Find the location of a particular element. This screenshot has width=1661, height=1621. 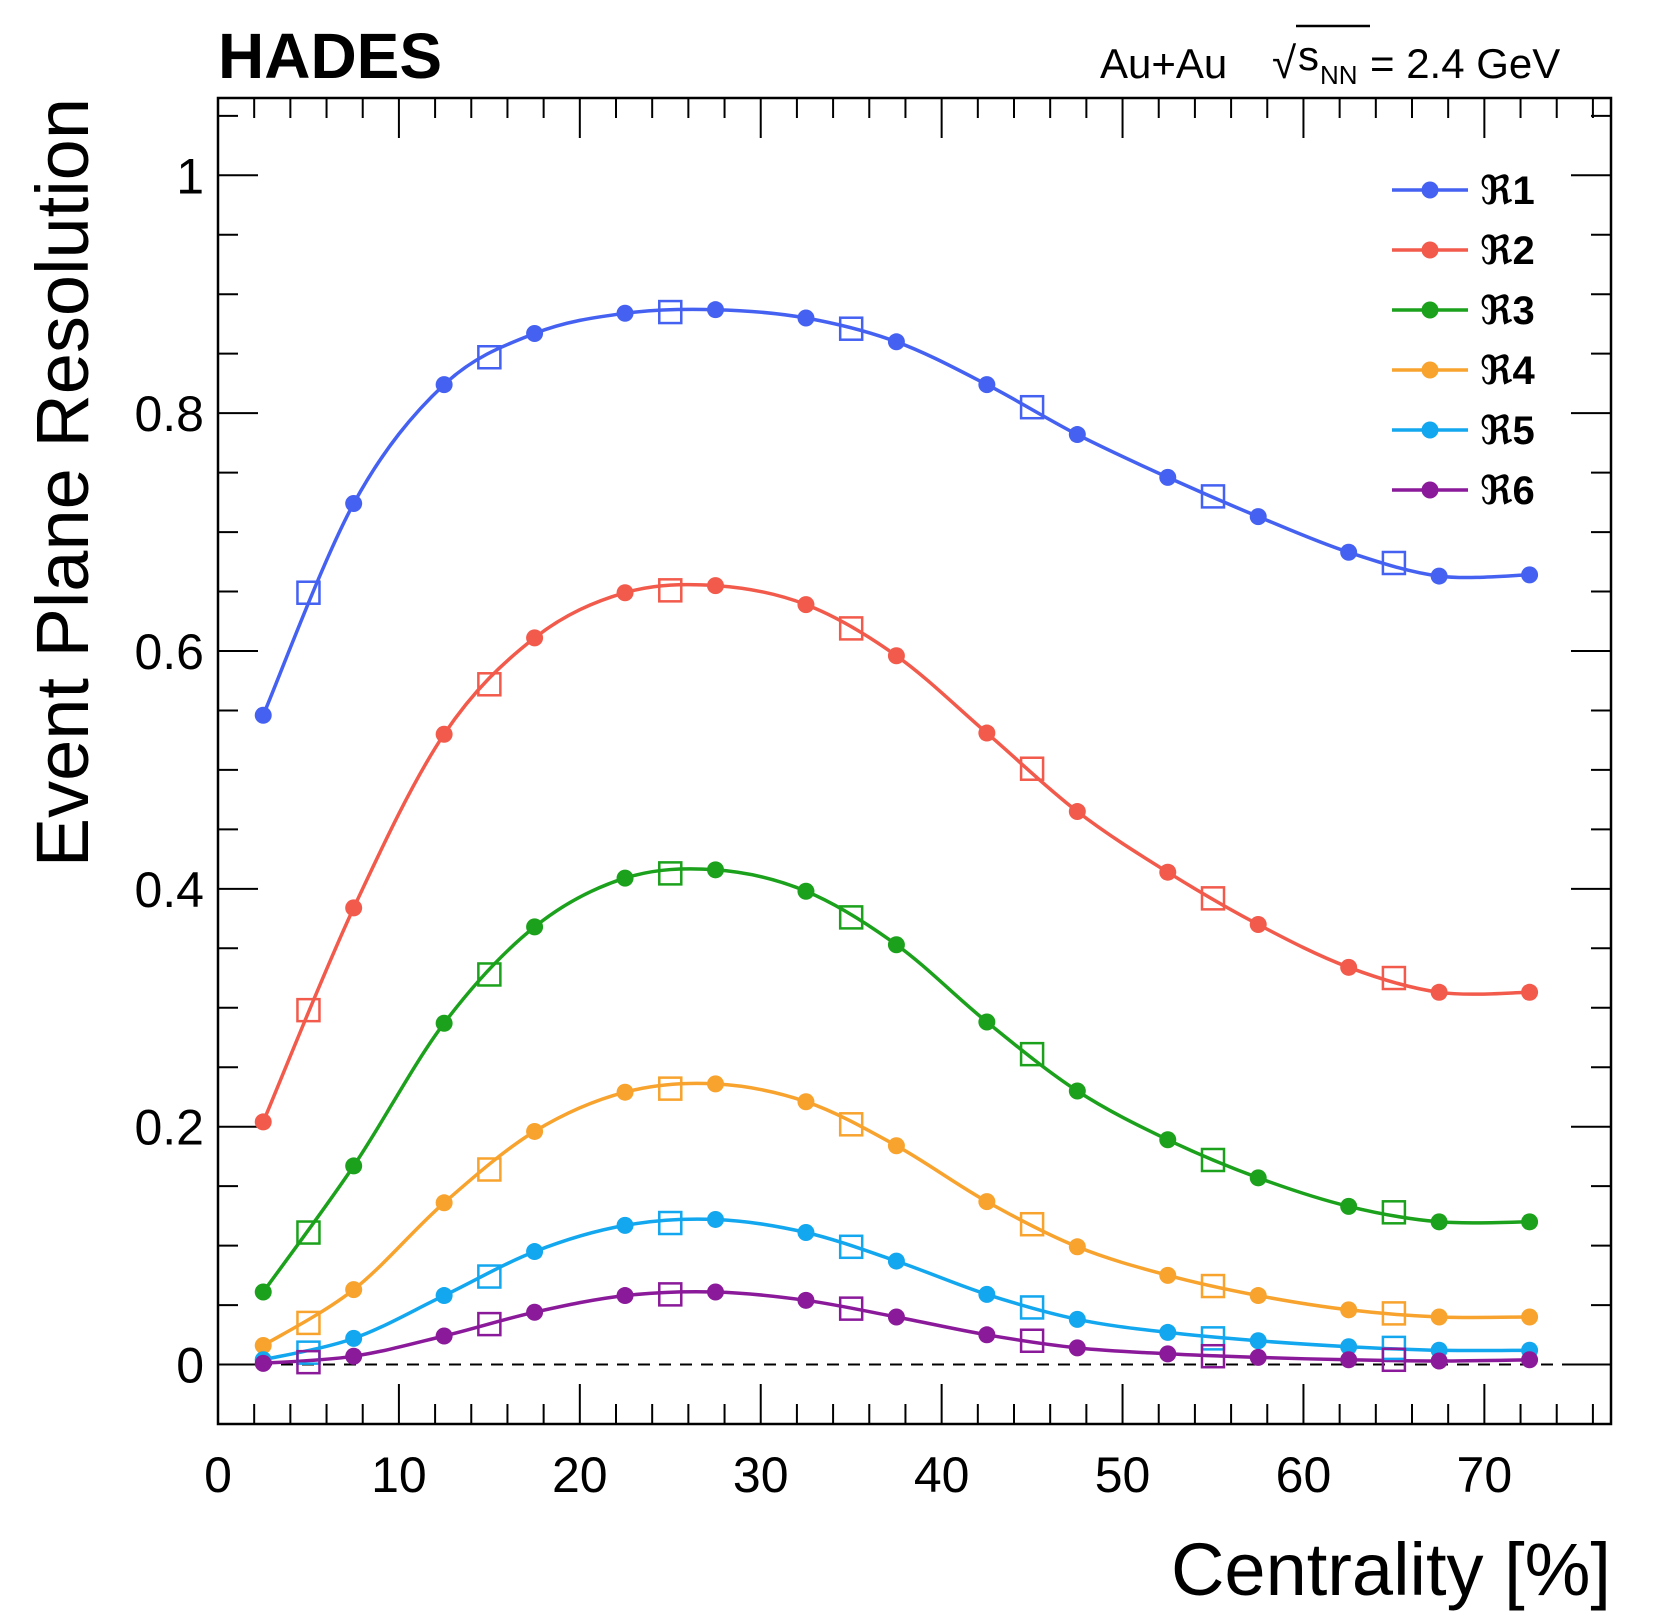

x-tick-label: 60 is located at coordinates (1304, 1475).